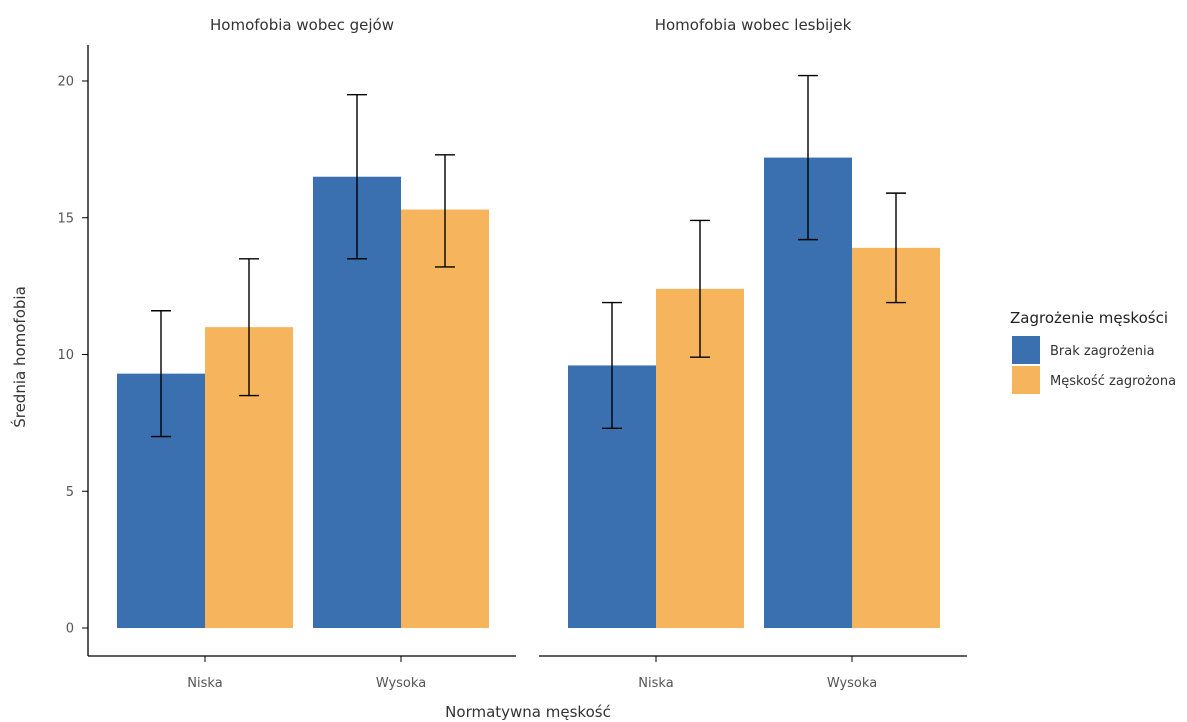 Image resolution: width=1187 pixels, height=722 pixels. What do you see at coordinates (70, 629) in the screenshot?
I see `y-tick-label: 0` at bounding box center [70, 629].